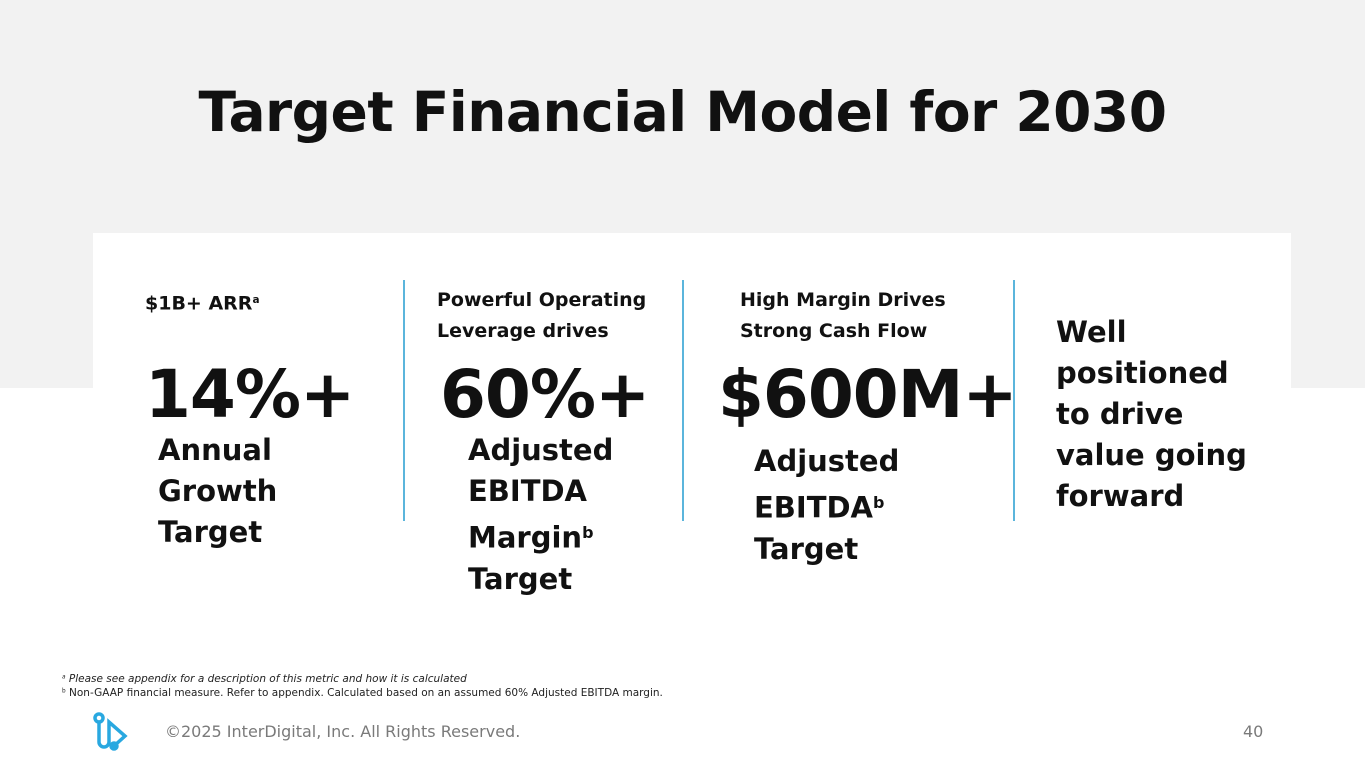 This screenshot has height=768, width=1365. Describe the element at coordinates (542, 300) in the screenshot. I see `label-line: Powerful Operating` at that location.